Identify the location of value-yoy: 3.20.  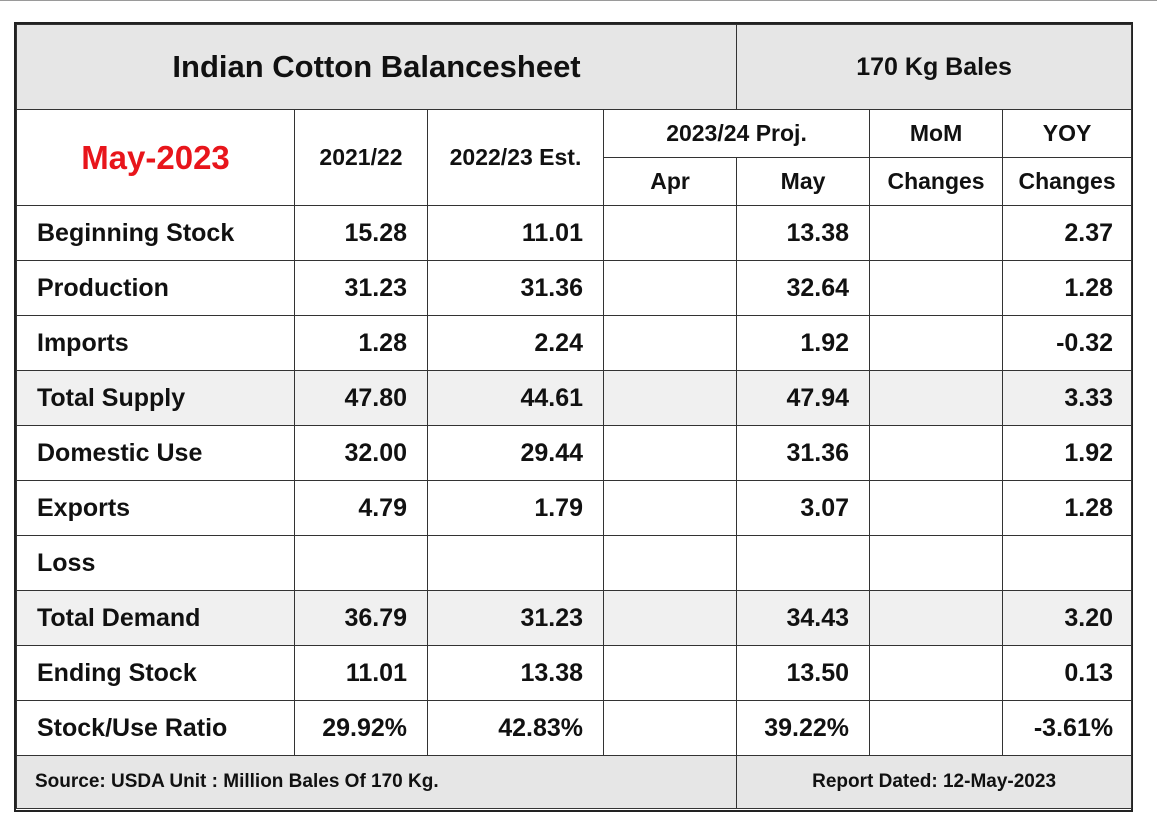
(1067, 618).